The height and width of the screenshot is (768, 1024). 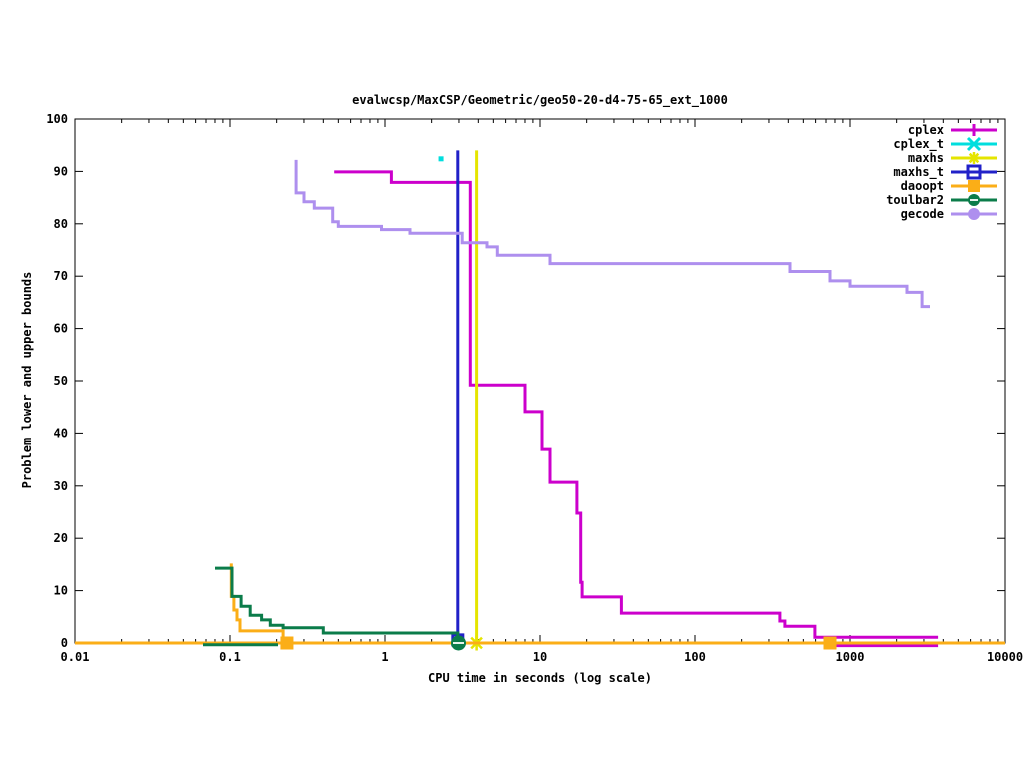 What do you see at coordinates (922, 214) in the screenshot?
I see `legend-label-gecode: gecode` at bounding box center [922, 214].